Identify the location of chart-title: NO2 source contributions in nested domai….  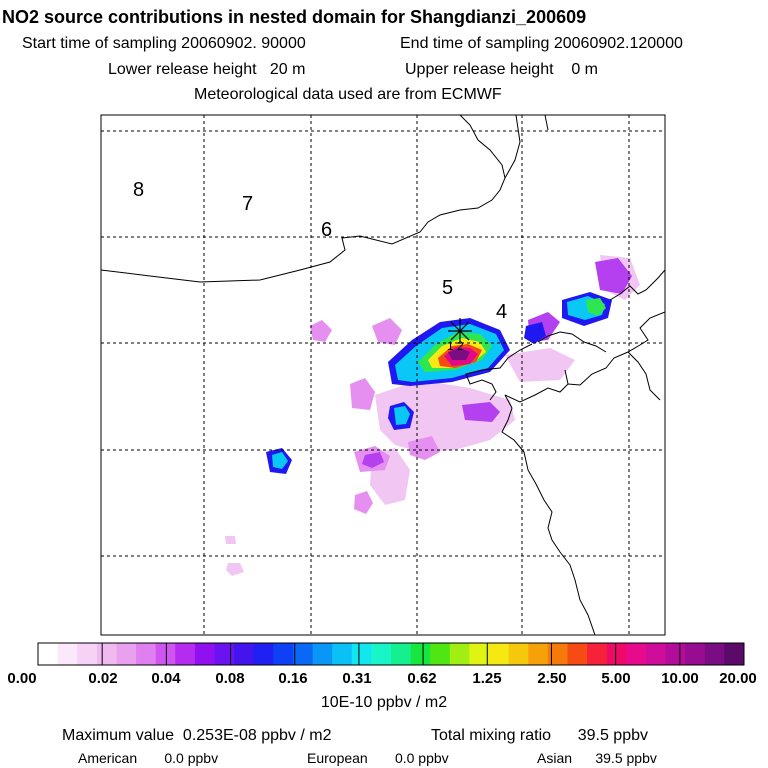
(294, 17).